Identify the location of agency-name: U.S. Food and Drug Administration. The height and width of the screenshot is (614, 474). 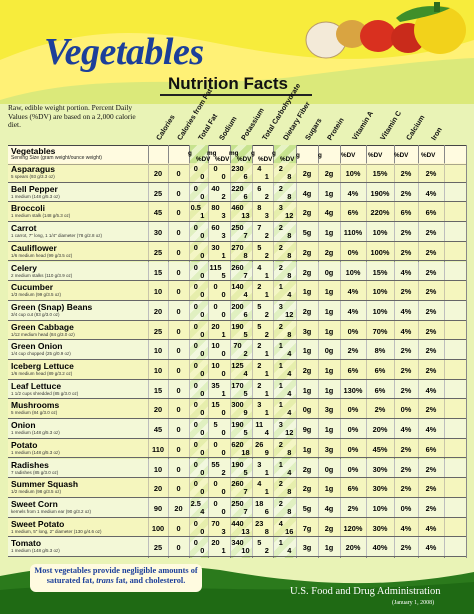
(365, 591).